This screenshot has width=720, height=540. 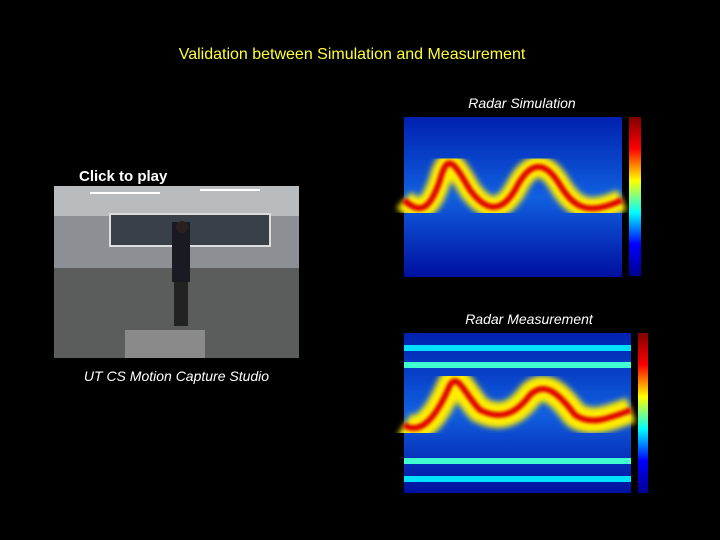 What do you see at coordinates (518, 197) in the screenshot?
I see `spectrogram-simulation` at bounding box center [518, 197].